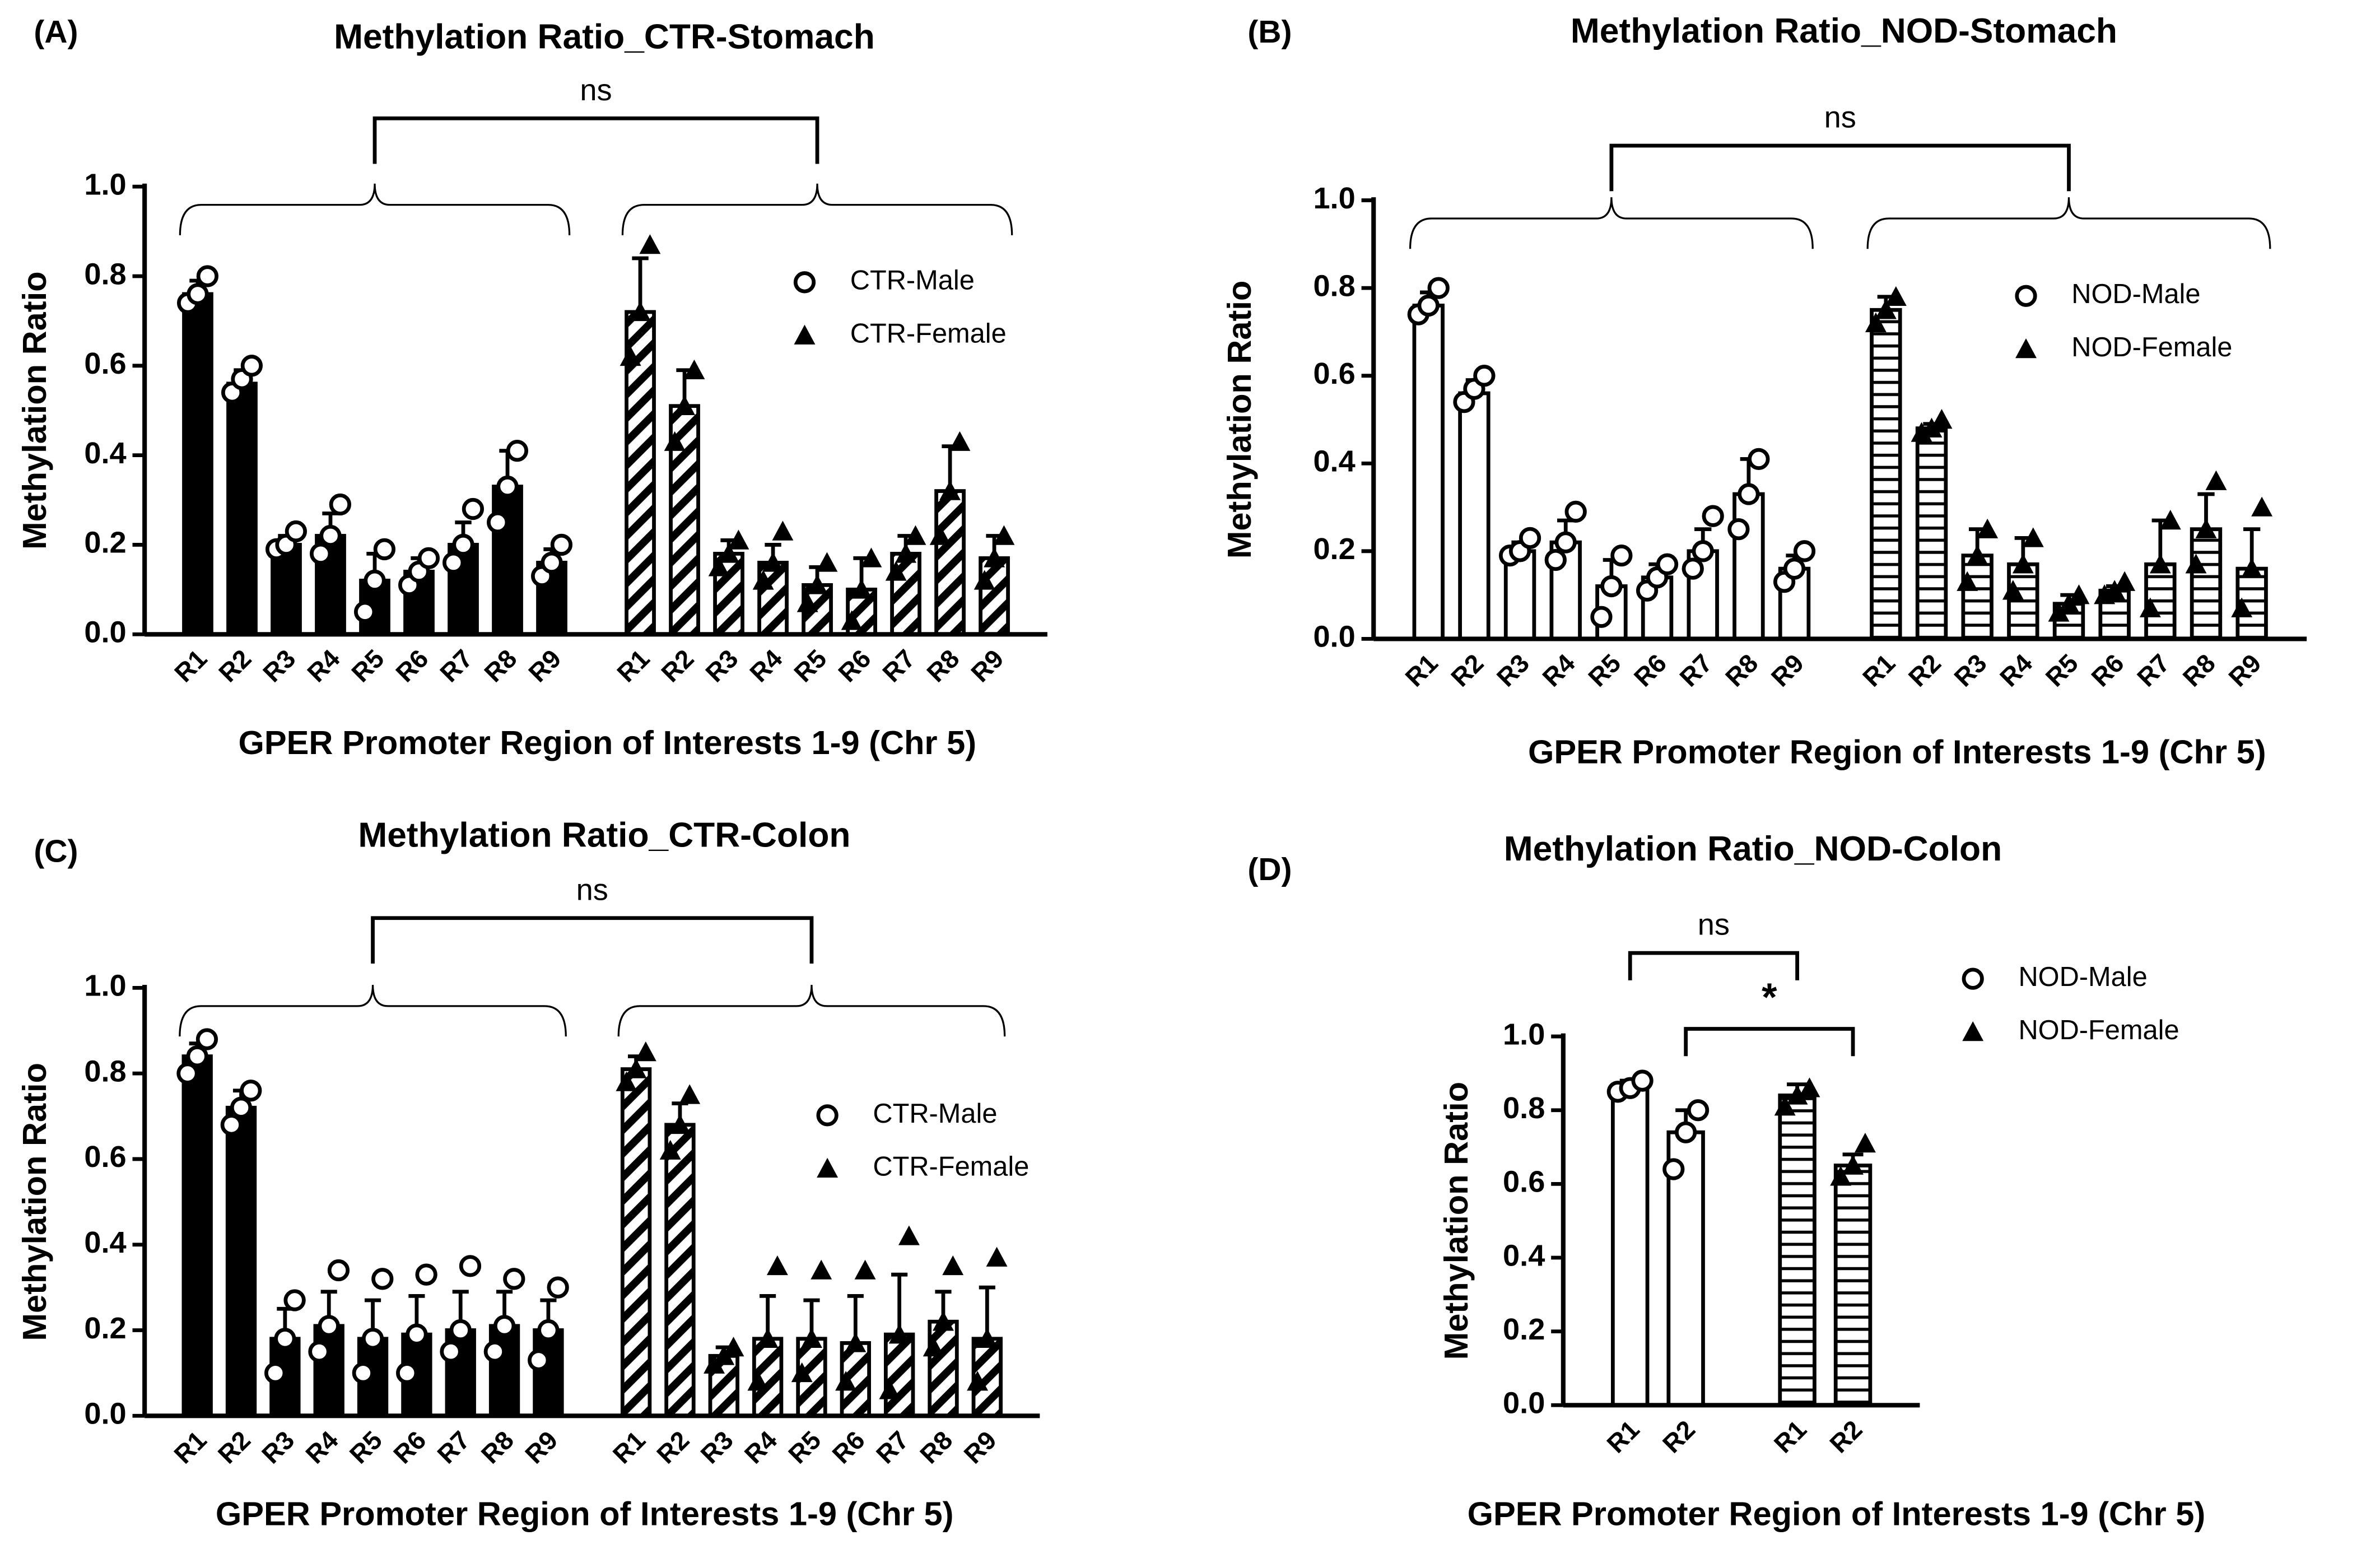  I want to click on legend-label: NOD-Male, so click(2082, 977).